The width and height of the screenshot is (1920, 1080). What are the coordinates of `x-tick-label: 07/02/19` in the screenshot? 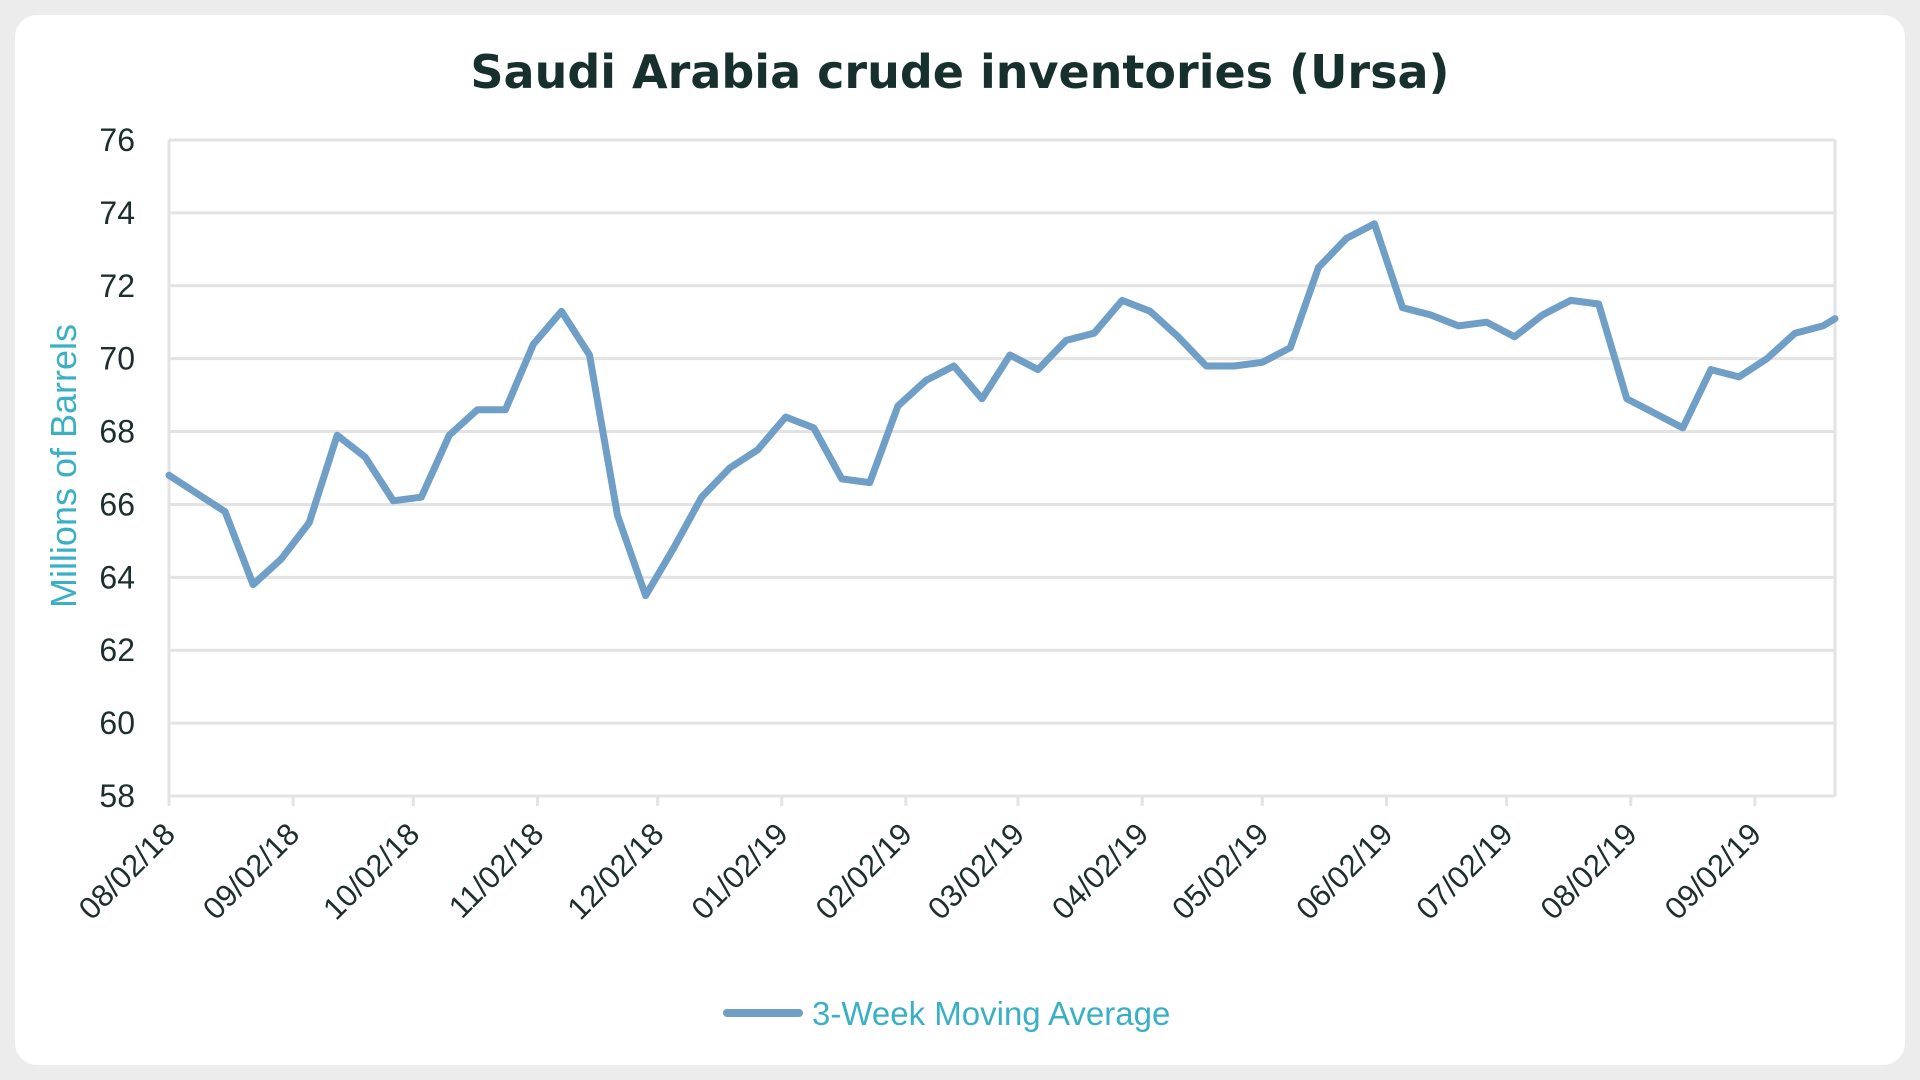 It's located at (1464, 871).